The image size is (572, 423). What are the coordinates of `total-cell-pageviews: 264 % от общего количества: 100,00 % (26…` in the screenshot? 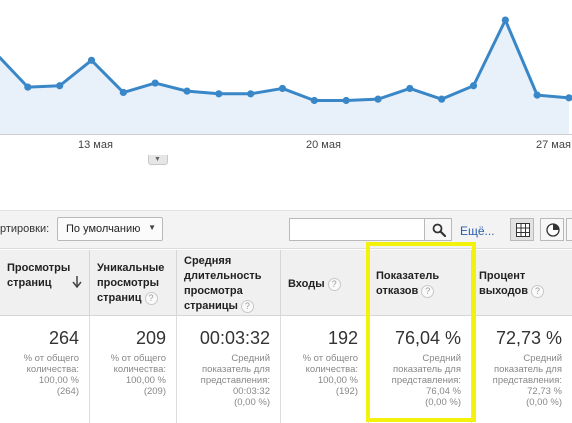 It's located at (45, 369).